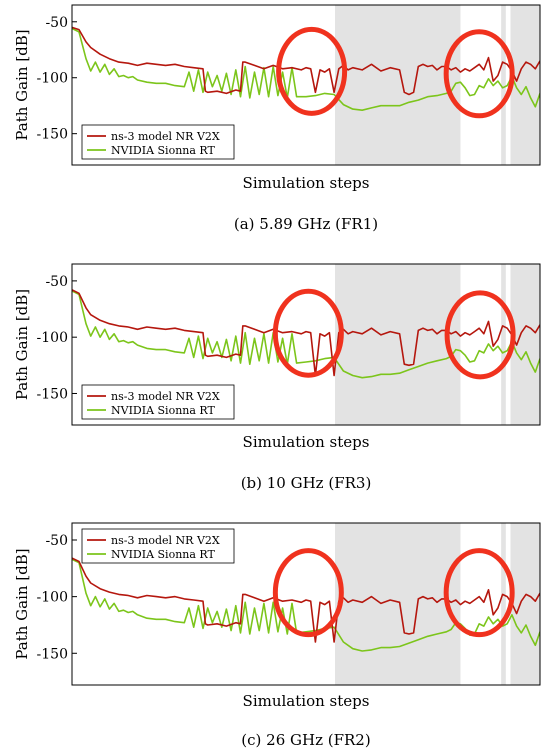 The height and width of the screenshot is (756, 546). What do you see at coordinates (306, 224) in the screenshot?
I see `panel-caption: (a) 5.89 GHz (FR1)` at bounding box center [306, 224].